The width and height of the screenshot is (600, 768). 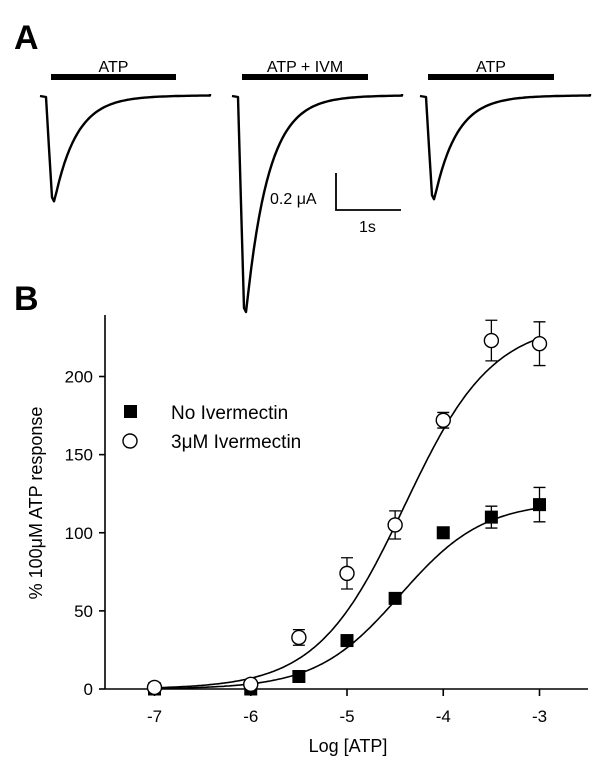 What do you see at coordinates (293, 199) in the screenshot?
I see `scale-amplitude-label: 0.2 μA` at bounding box center [293, 199].